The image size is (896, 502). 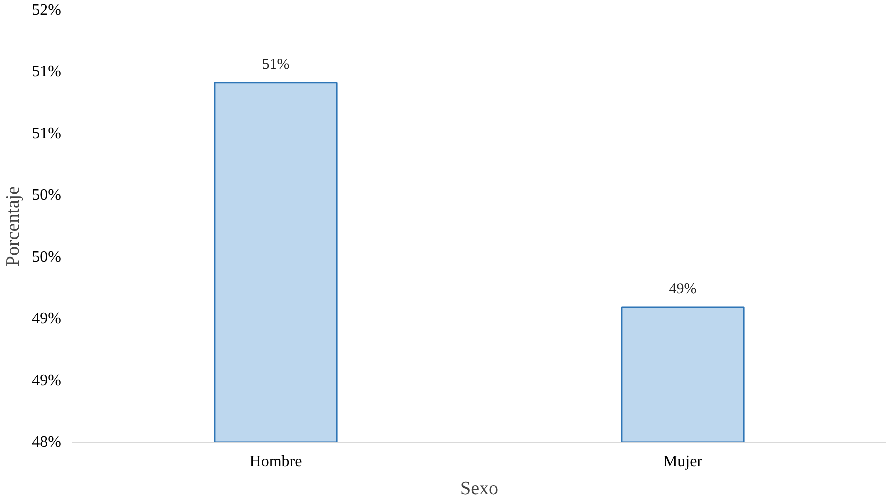 What do you see at coordinates (683, 462) in the screenshot?
I see `x-tick-label: Mujer` at bounding box center [683, 462].